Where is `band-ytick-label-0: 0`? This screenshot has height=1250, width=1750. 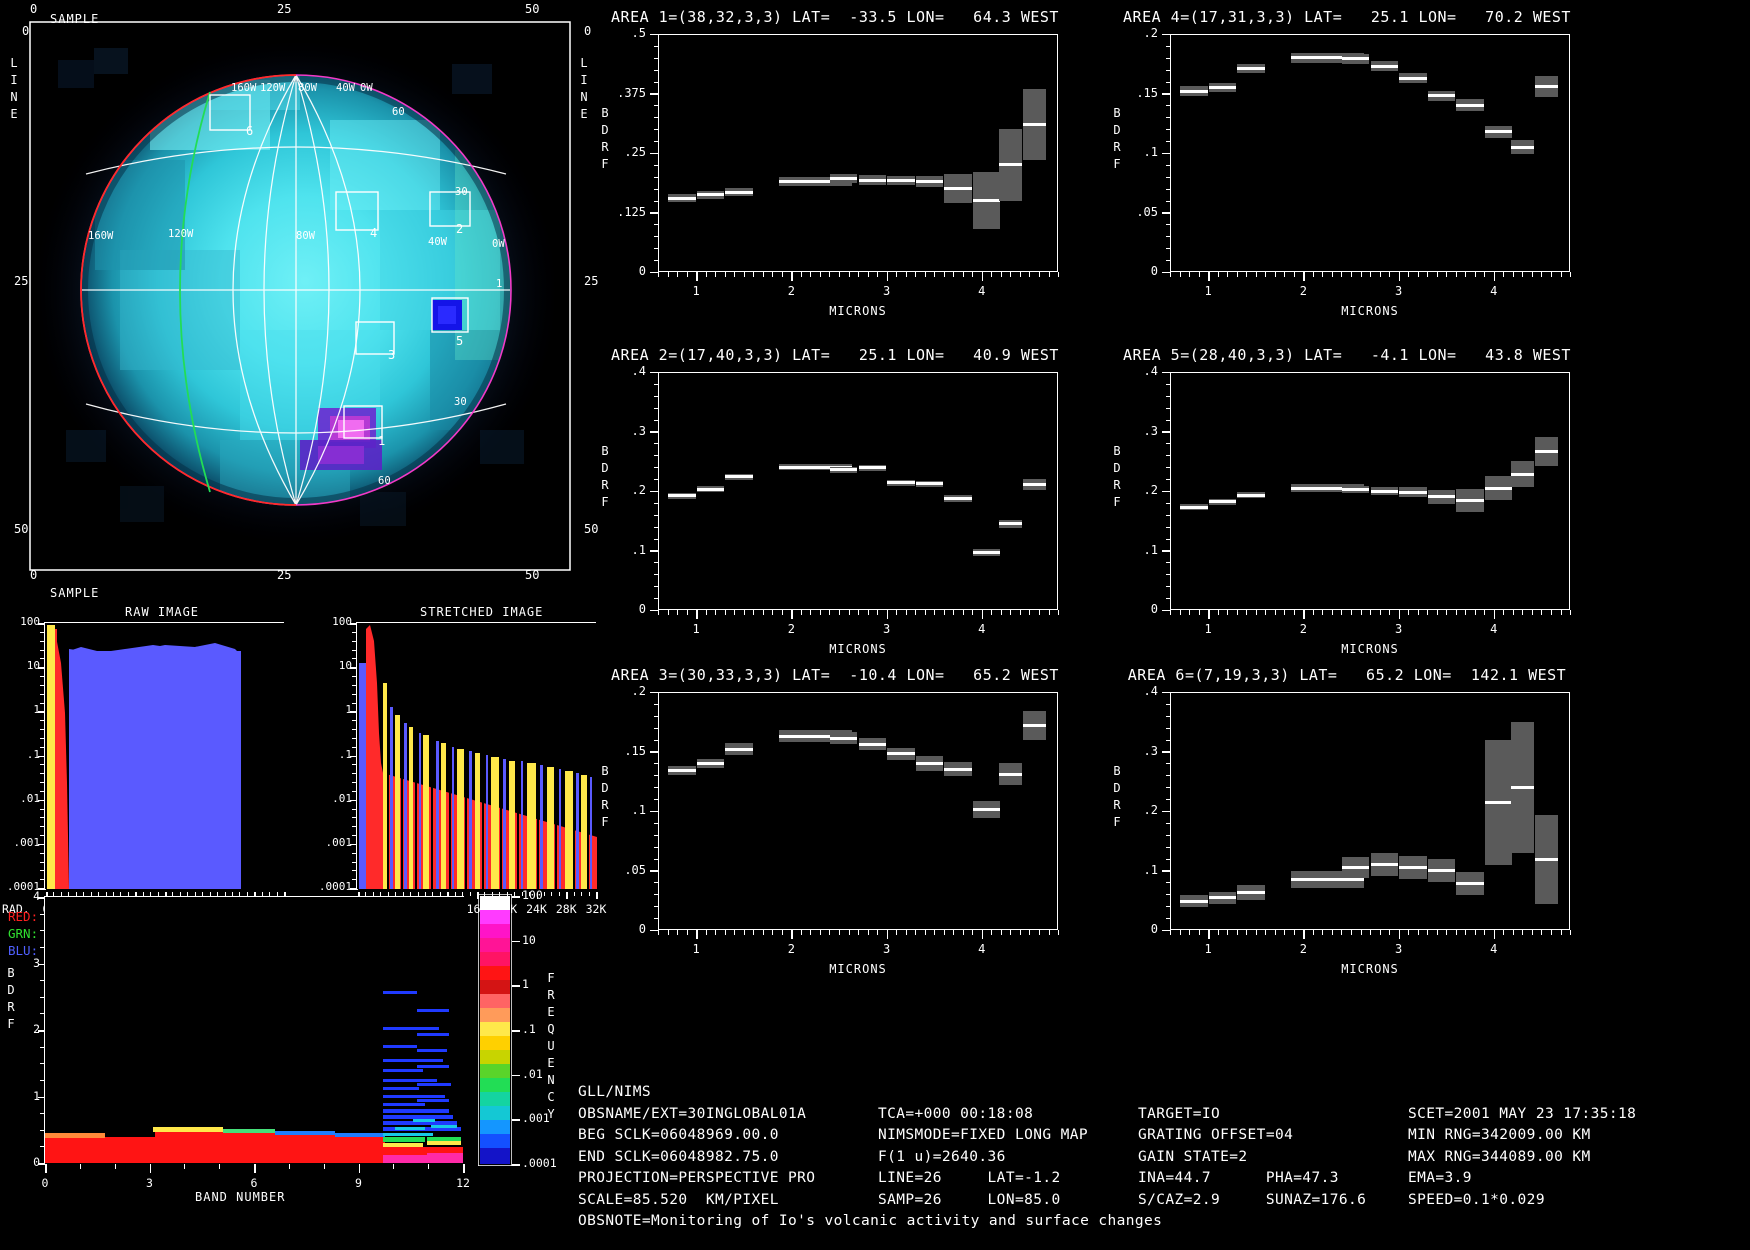
band-ytick-label-0: 0 is located at coordinates (36, 1162).